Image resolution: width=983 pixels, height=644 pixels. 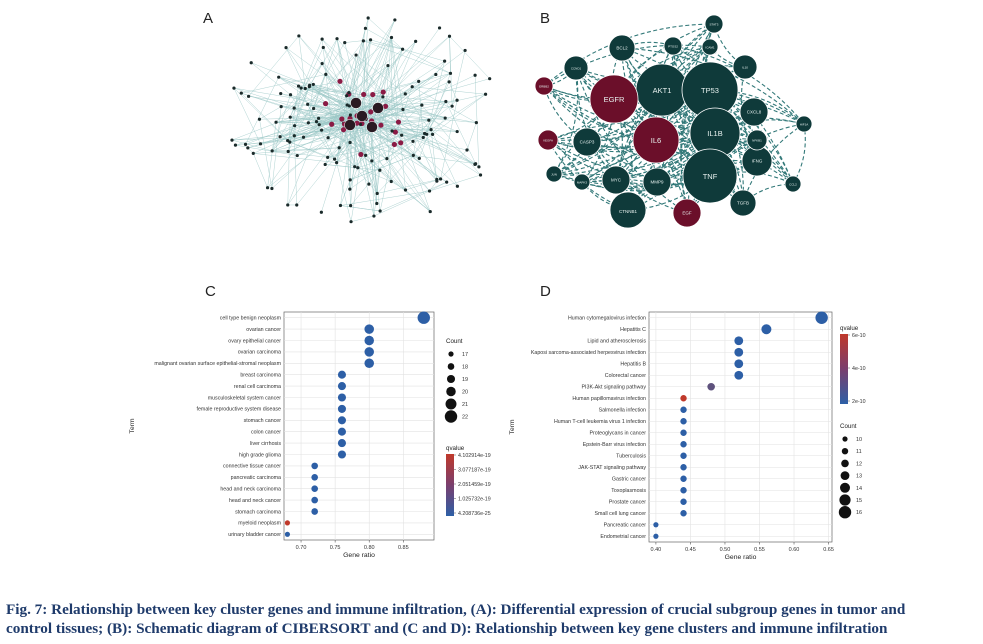 What do you see at coordinates (257, 387) in the screenshot?
I see `term-label: renal cell carcinoma` at bounding box center [257, 387].